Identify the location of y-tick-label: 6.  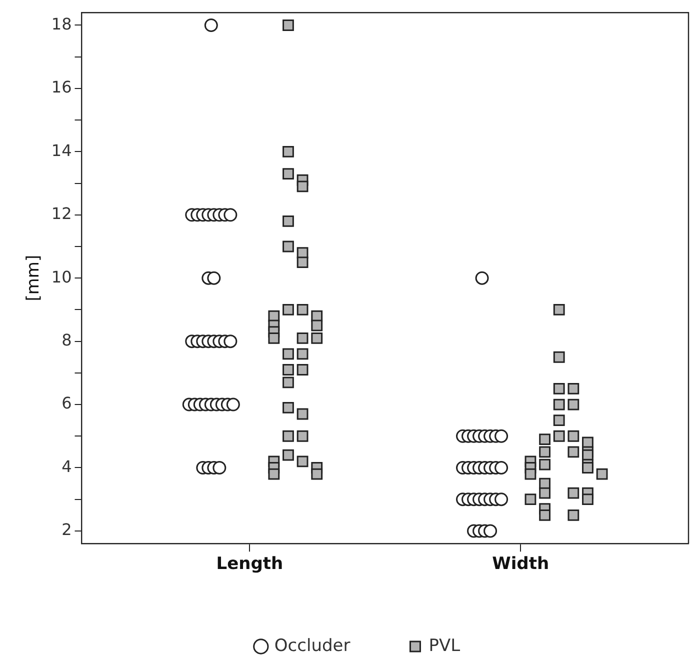
(67, 403).